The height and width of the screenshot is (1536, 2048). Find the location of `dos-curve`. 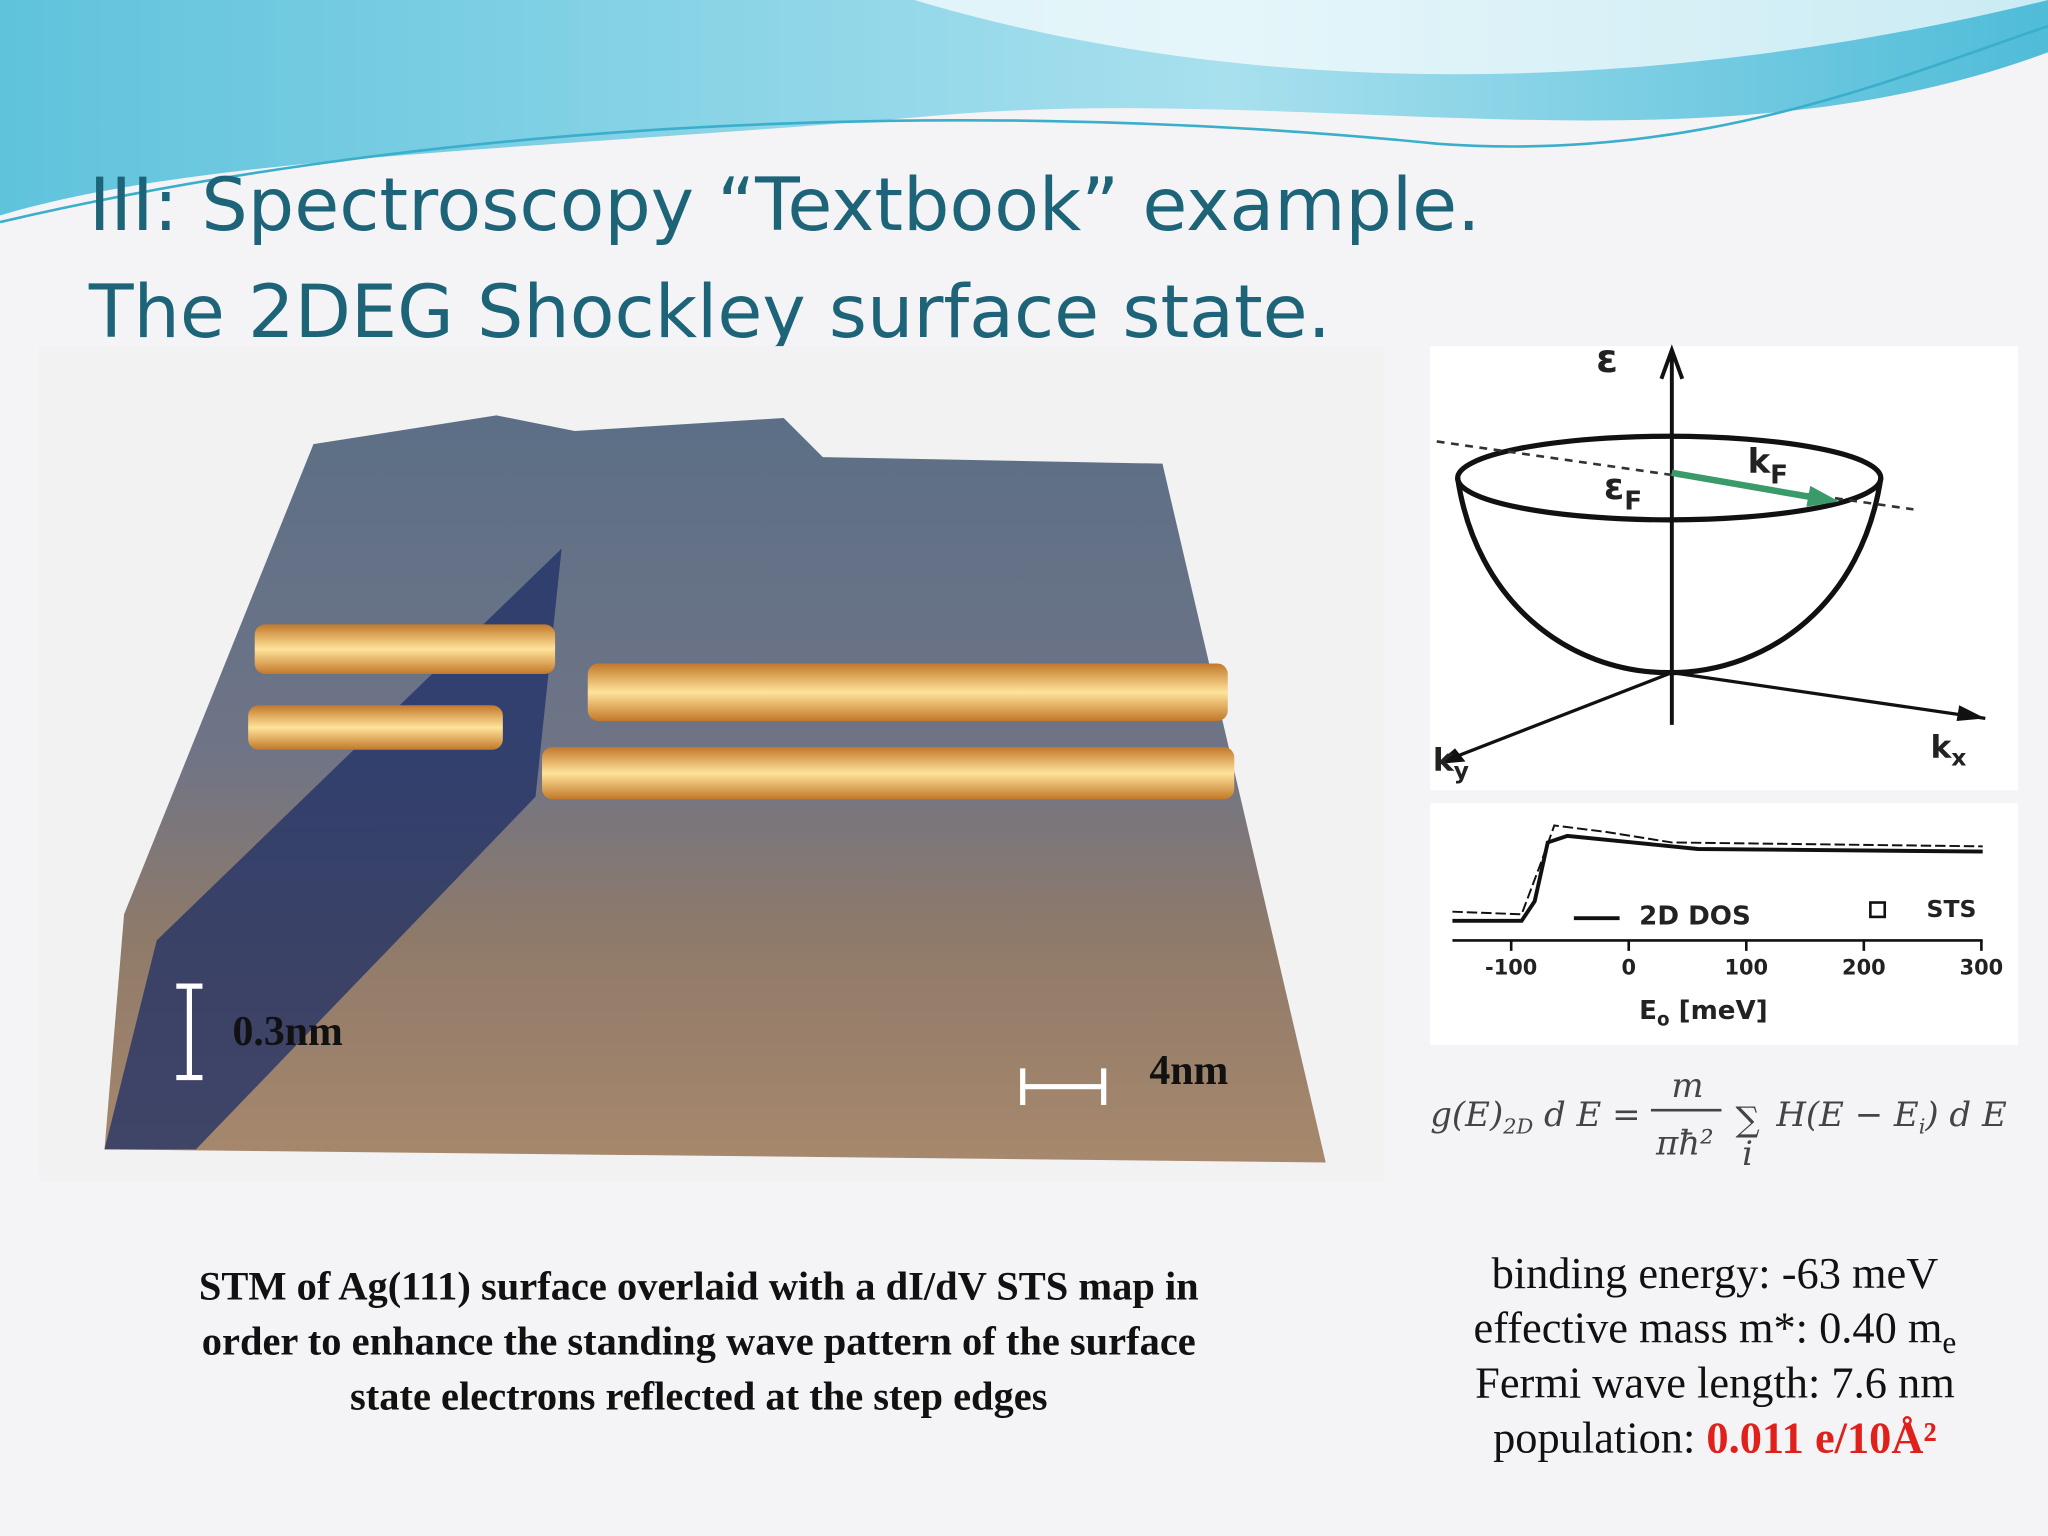

dos-curve is located at coordinates (1717, 878).